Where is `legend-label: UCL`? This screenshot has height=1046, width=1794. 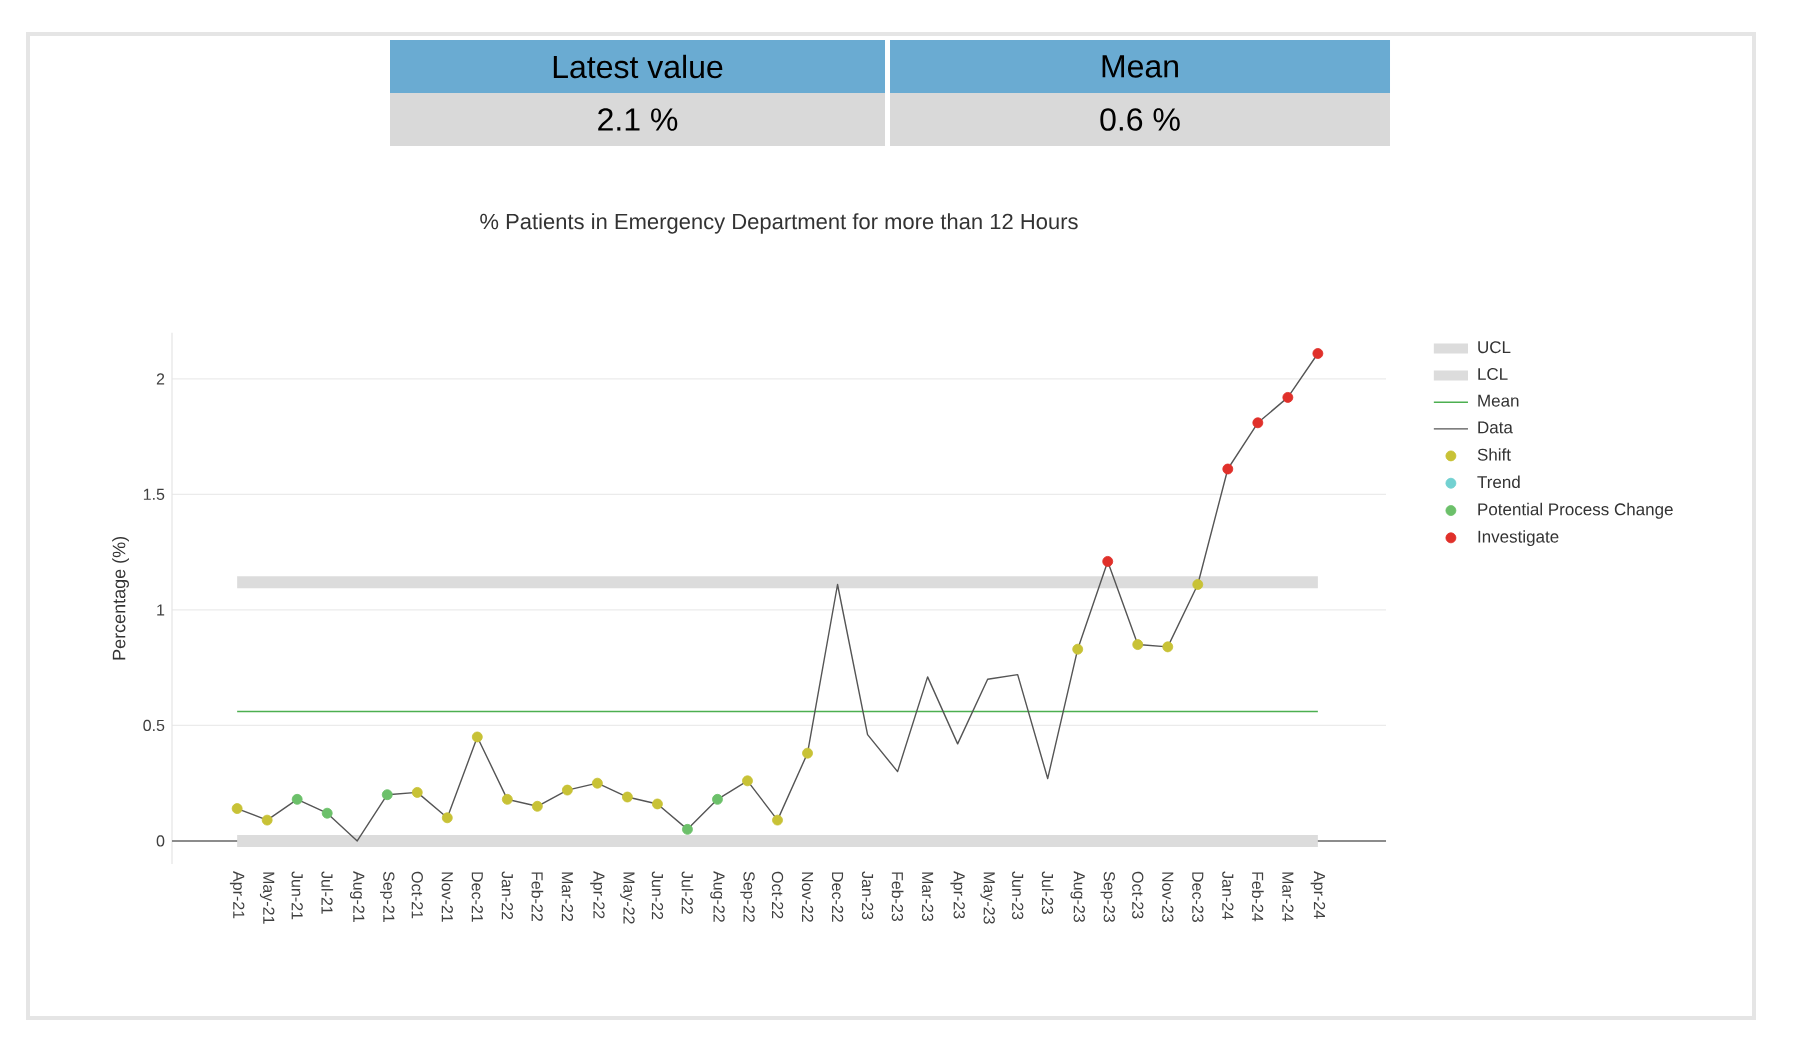
legend-label: UCL is located at coordinates (1494, 347).